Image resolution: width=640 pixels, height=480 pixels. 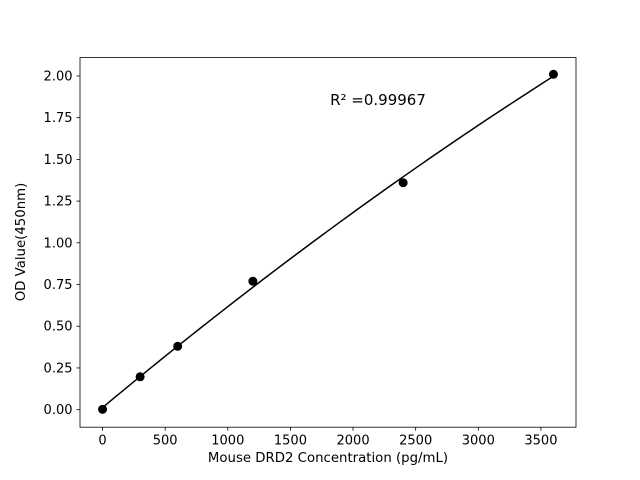 What do you see at coordinates (165, 441) in the screenshot?
I see `x-tick-label: 500` at bounding box center [165, 441].